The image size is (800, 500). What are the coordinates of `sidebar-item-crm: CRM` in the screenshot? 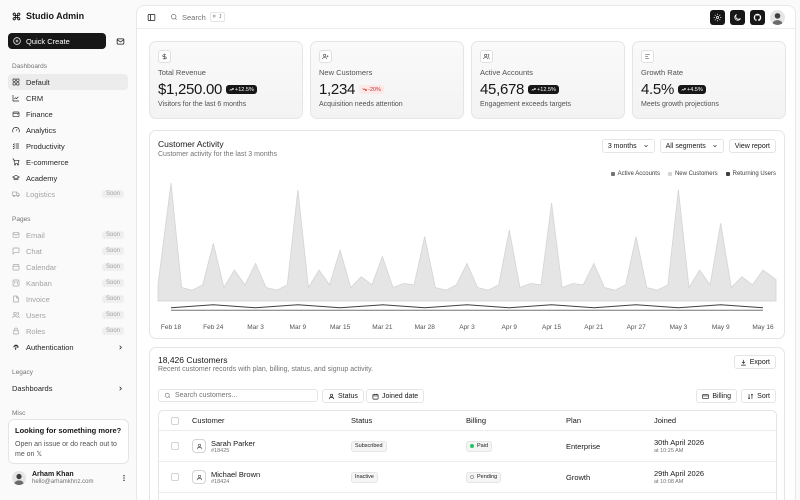 It's located at (68, 98).